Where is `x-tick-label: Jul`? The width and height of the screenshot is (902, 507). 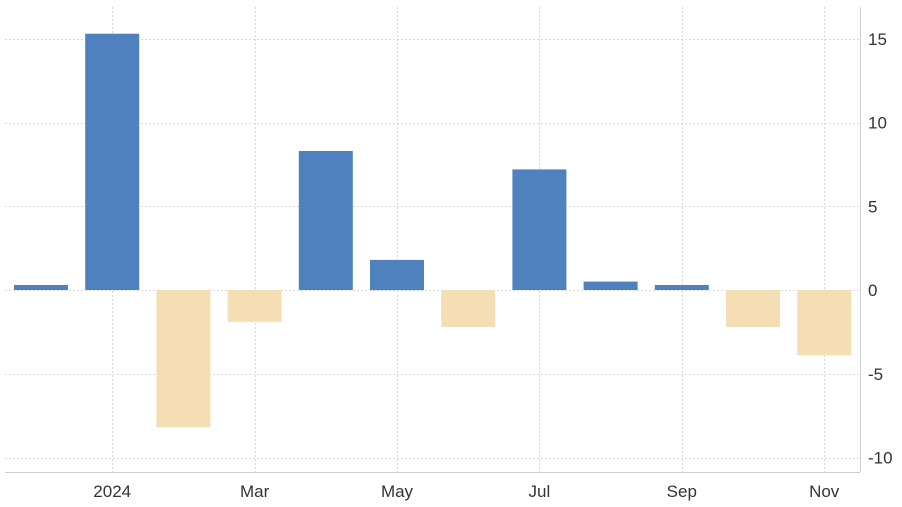 x-tick-label: Jul is located at coordinates (540, 491).